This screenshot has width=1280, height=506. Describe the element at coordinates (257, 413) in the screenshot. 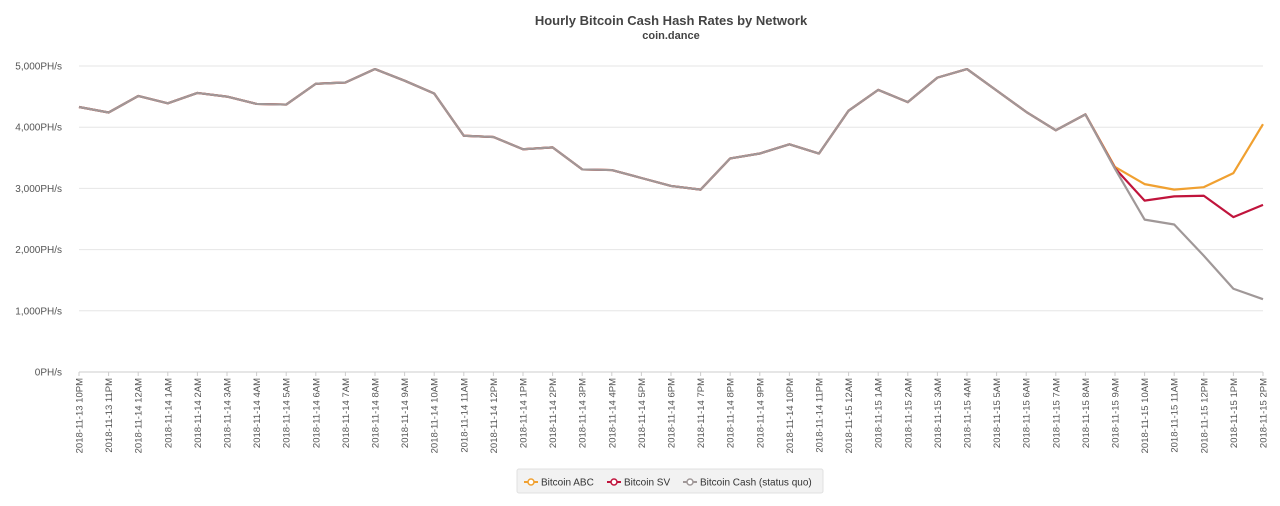

I see `x-tick-label: 2018-11-14 4AM` at that location.